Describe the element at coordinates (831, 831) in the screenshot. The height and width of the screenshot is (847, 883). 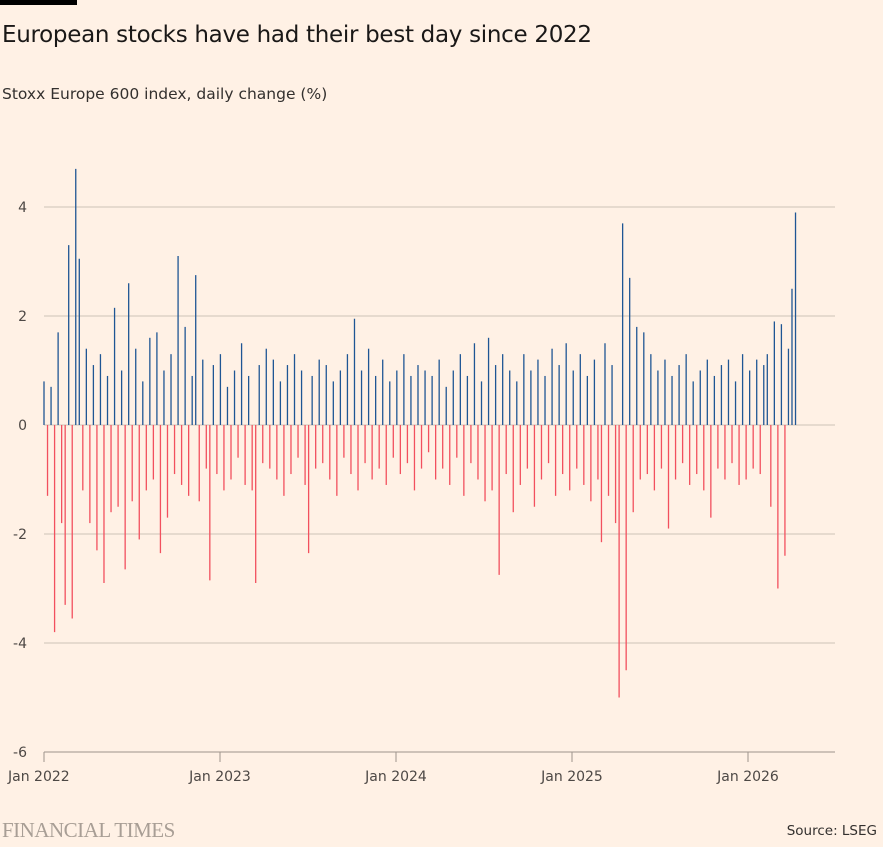
I see `source-note: Source: LSEG` at that location.